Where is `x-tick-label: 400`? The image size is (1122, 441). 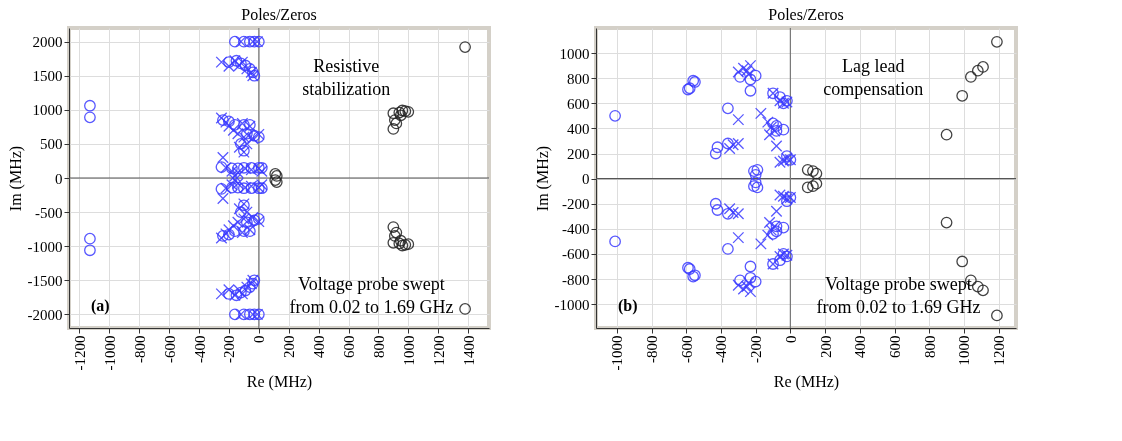 x-tick-label: 400 is located at coordinates (860, 346).